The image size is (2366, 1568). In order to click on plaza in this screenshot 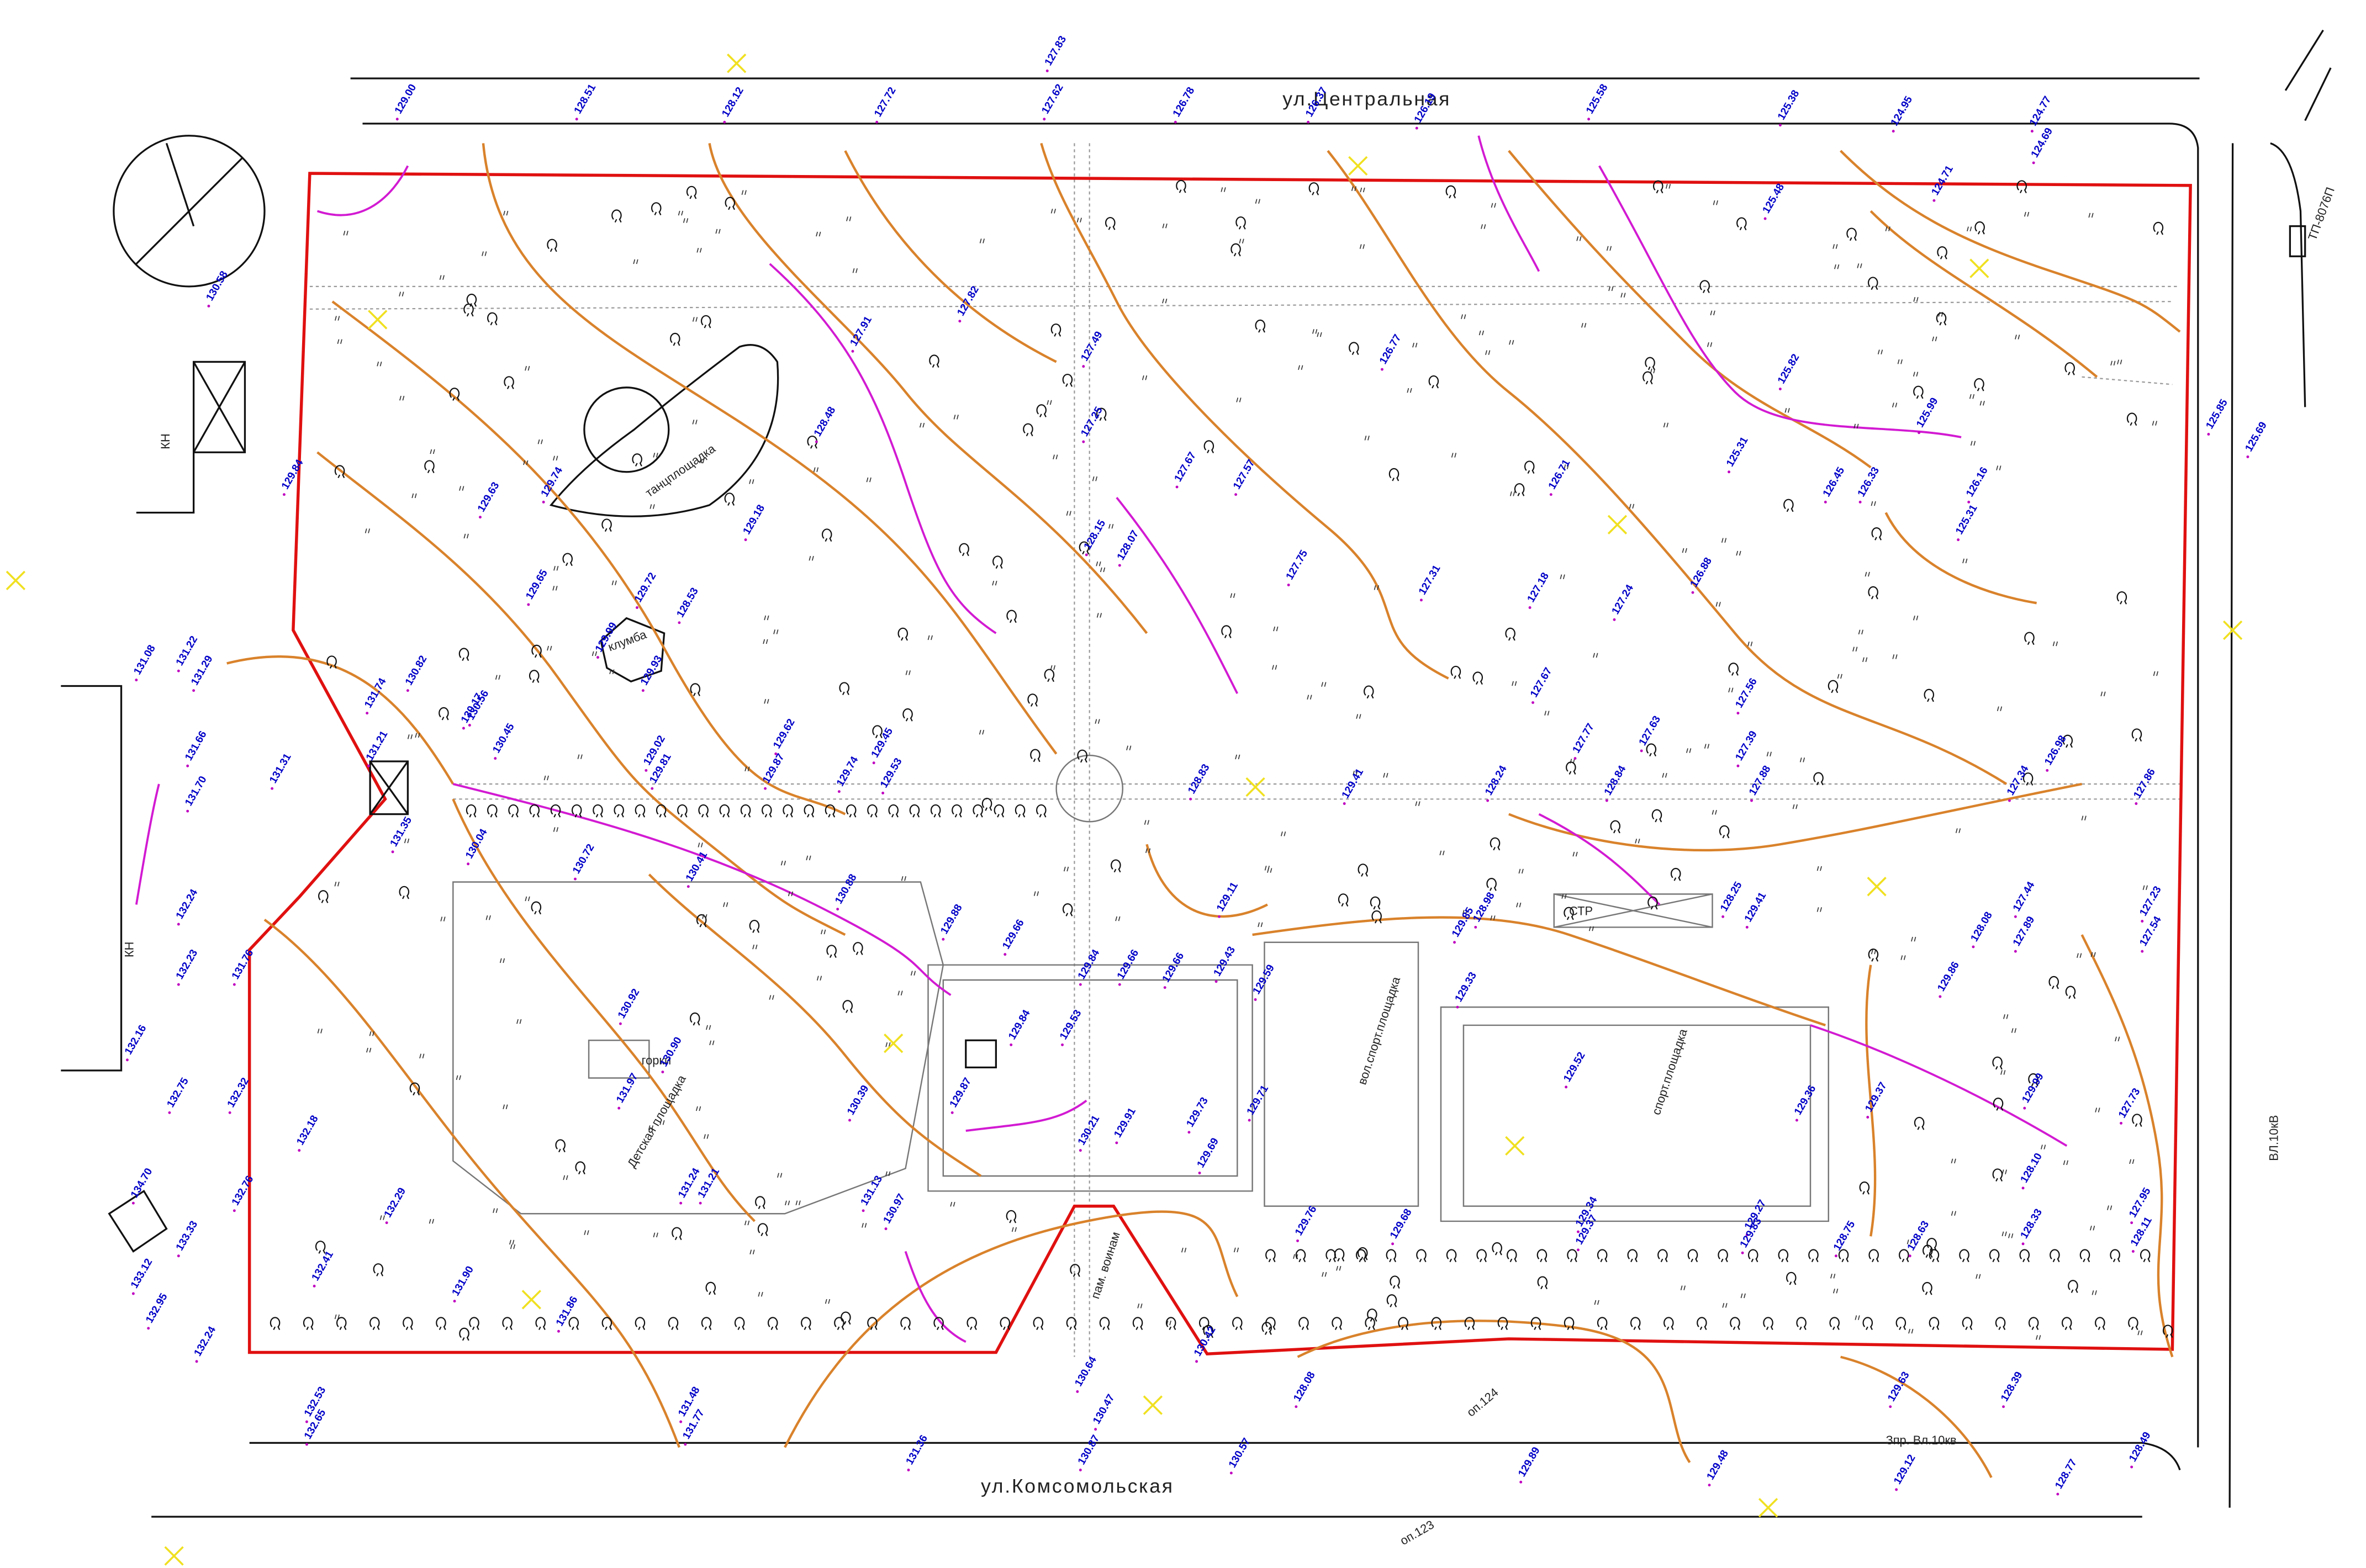, I will do `click(1090, 1078)`.